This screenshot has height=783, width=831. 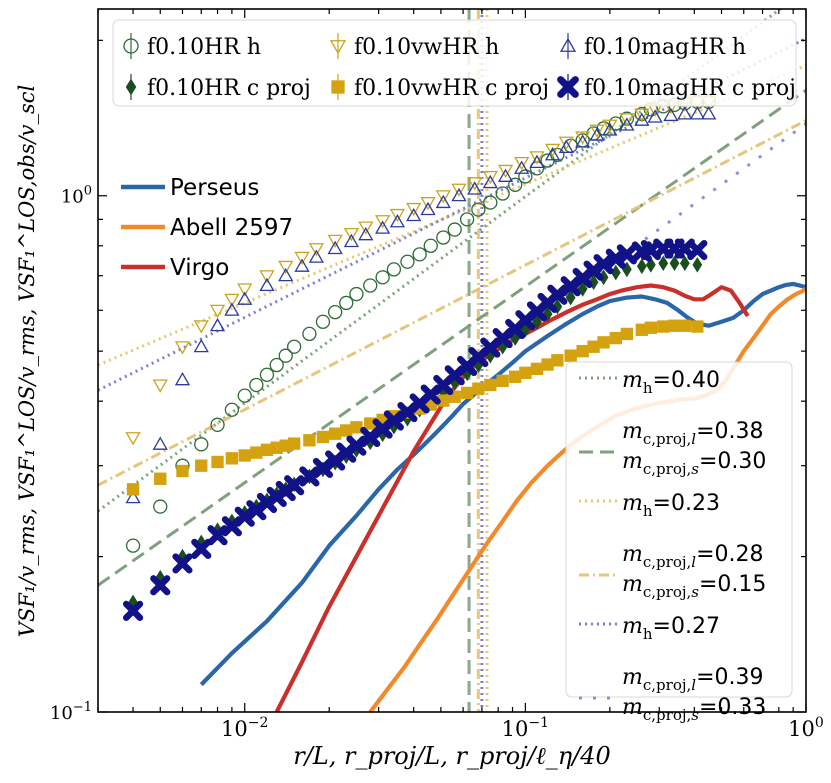 I want to click on legend-fit-label-1-1: mc,proj,s=0.30, so click(x=694, y=463).